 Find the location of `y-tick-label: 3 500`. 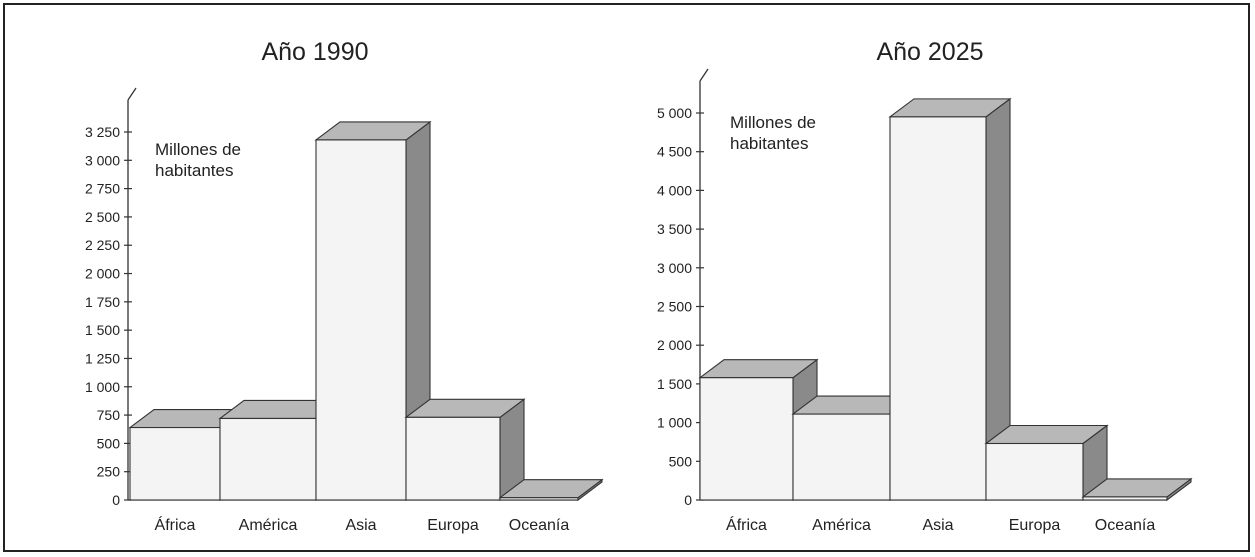

y-tick-label: 3 500 is located at coordinates (674, 229).